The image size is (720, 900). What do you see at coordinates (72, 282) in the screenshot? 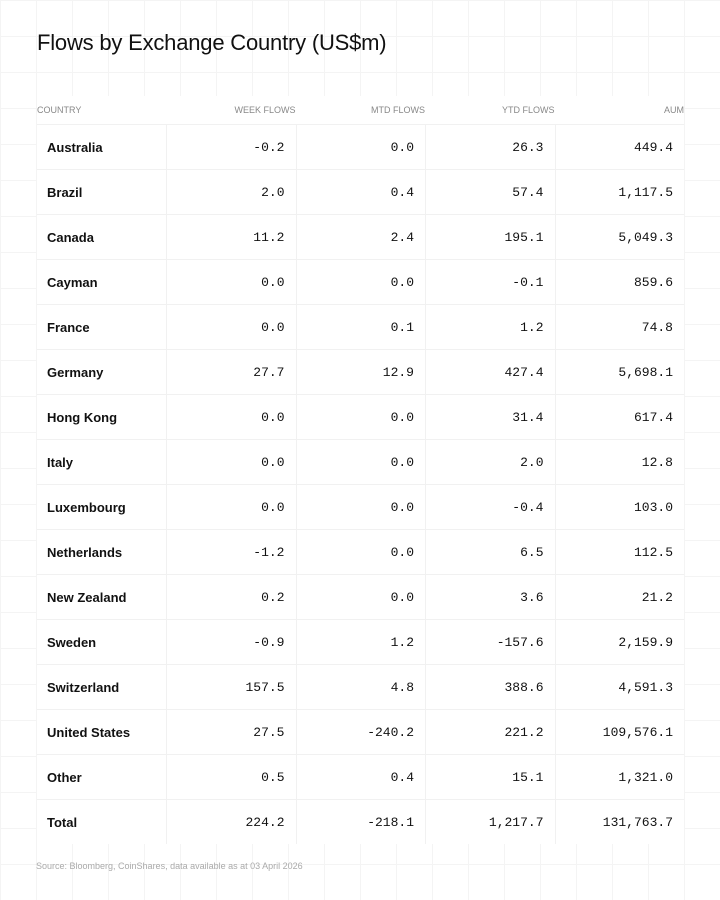
I see `cell-country: Cayman` at bounding box center [72, 282].